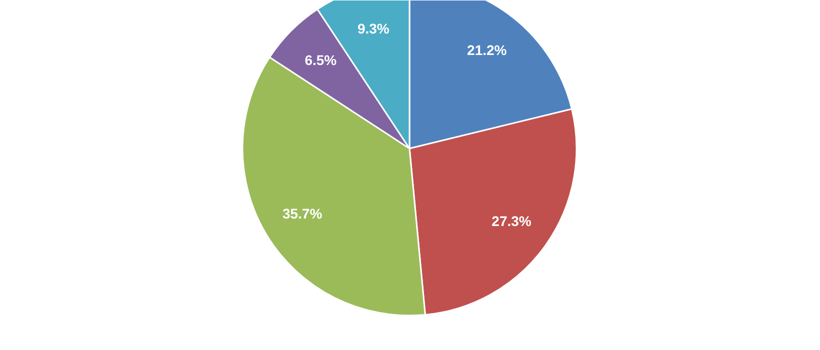 The width and height of the screenshot is (820, 350). Describe the element at coordinates (321, 60) in the screenshot. I see `data-label: 6.5%` at that location.